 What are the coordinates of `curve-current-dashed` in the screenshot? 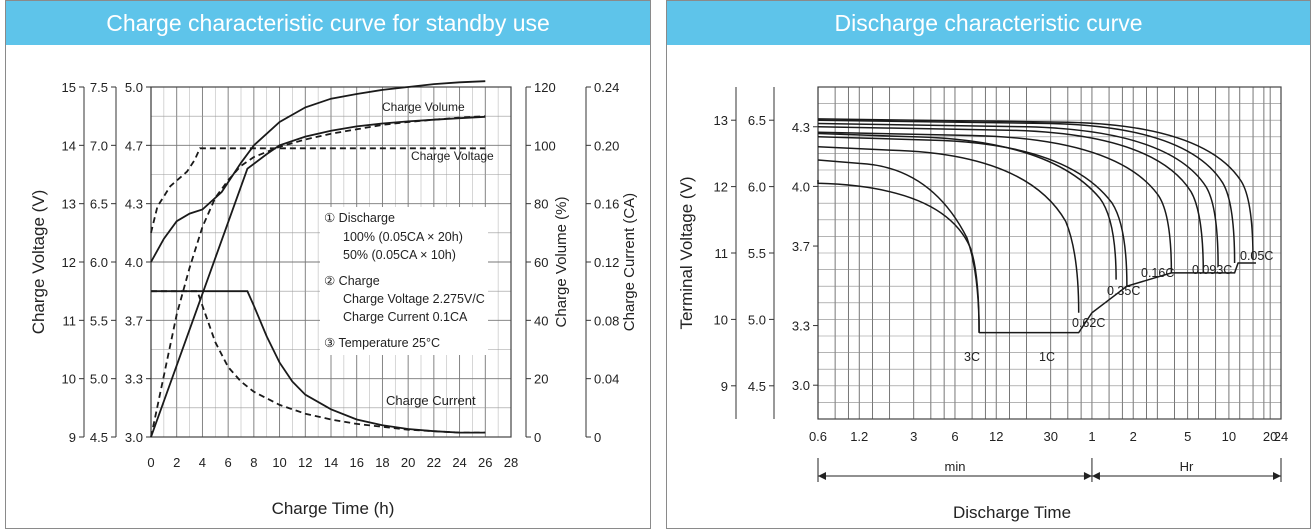 It's located at (318, 362).